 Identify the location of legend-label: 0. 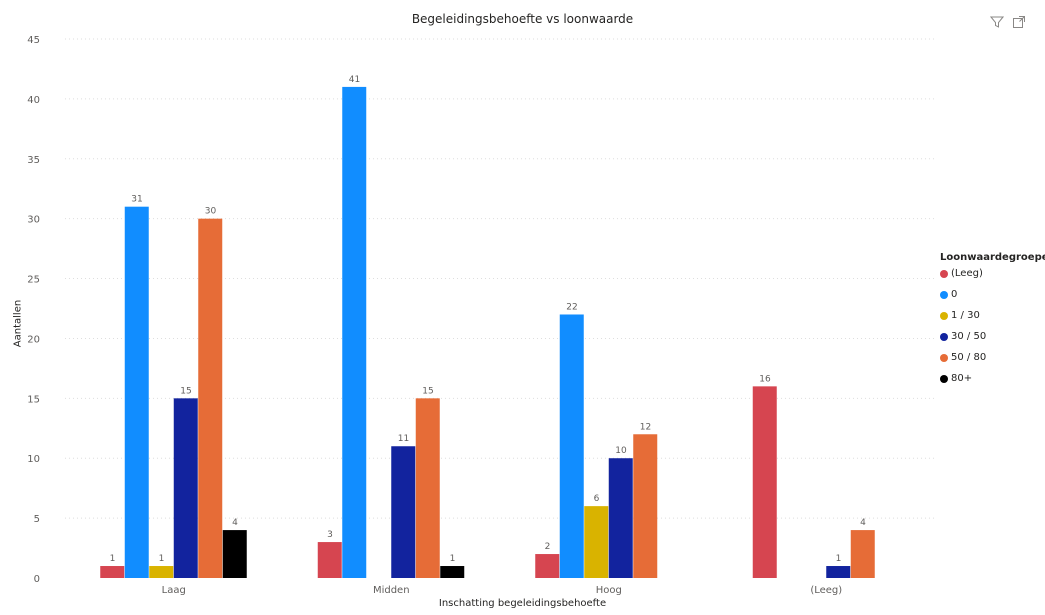
(954, 294).